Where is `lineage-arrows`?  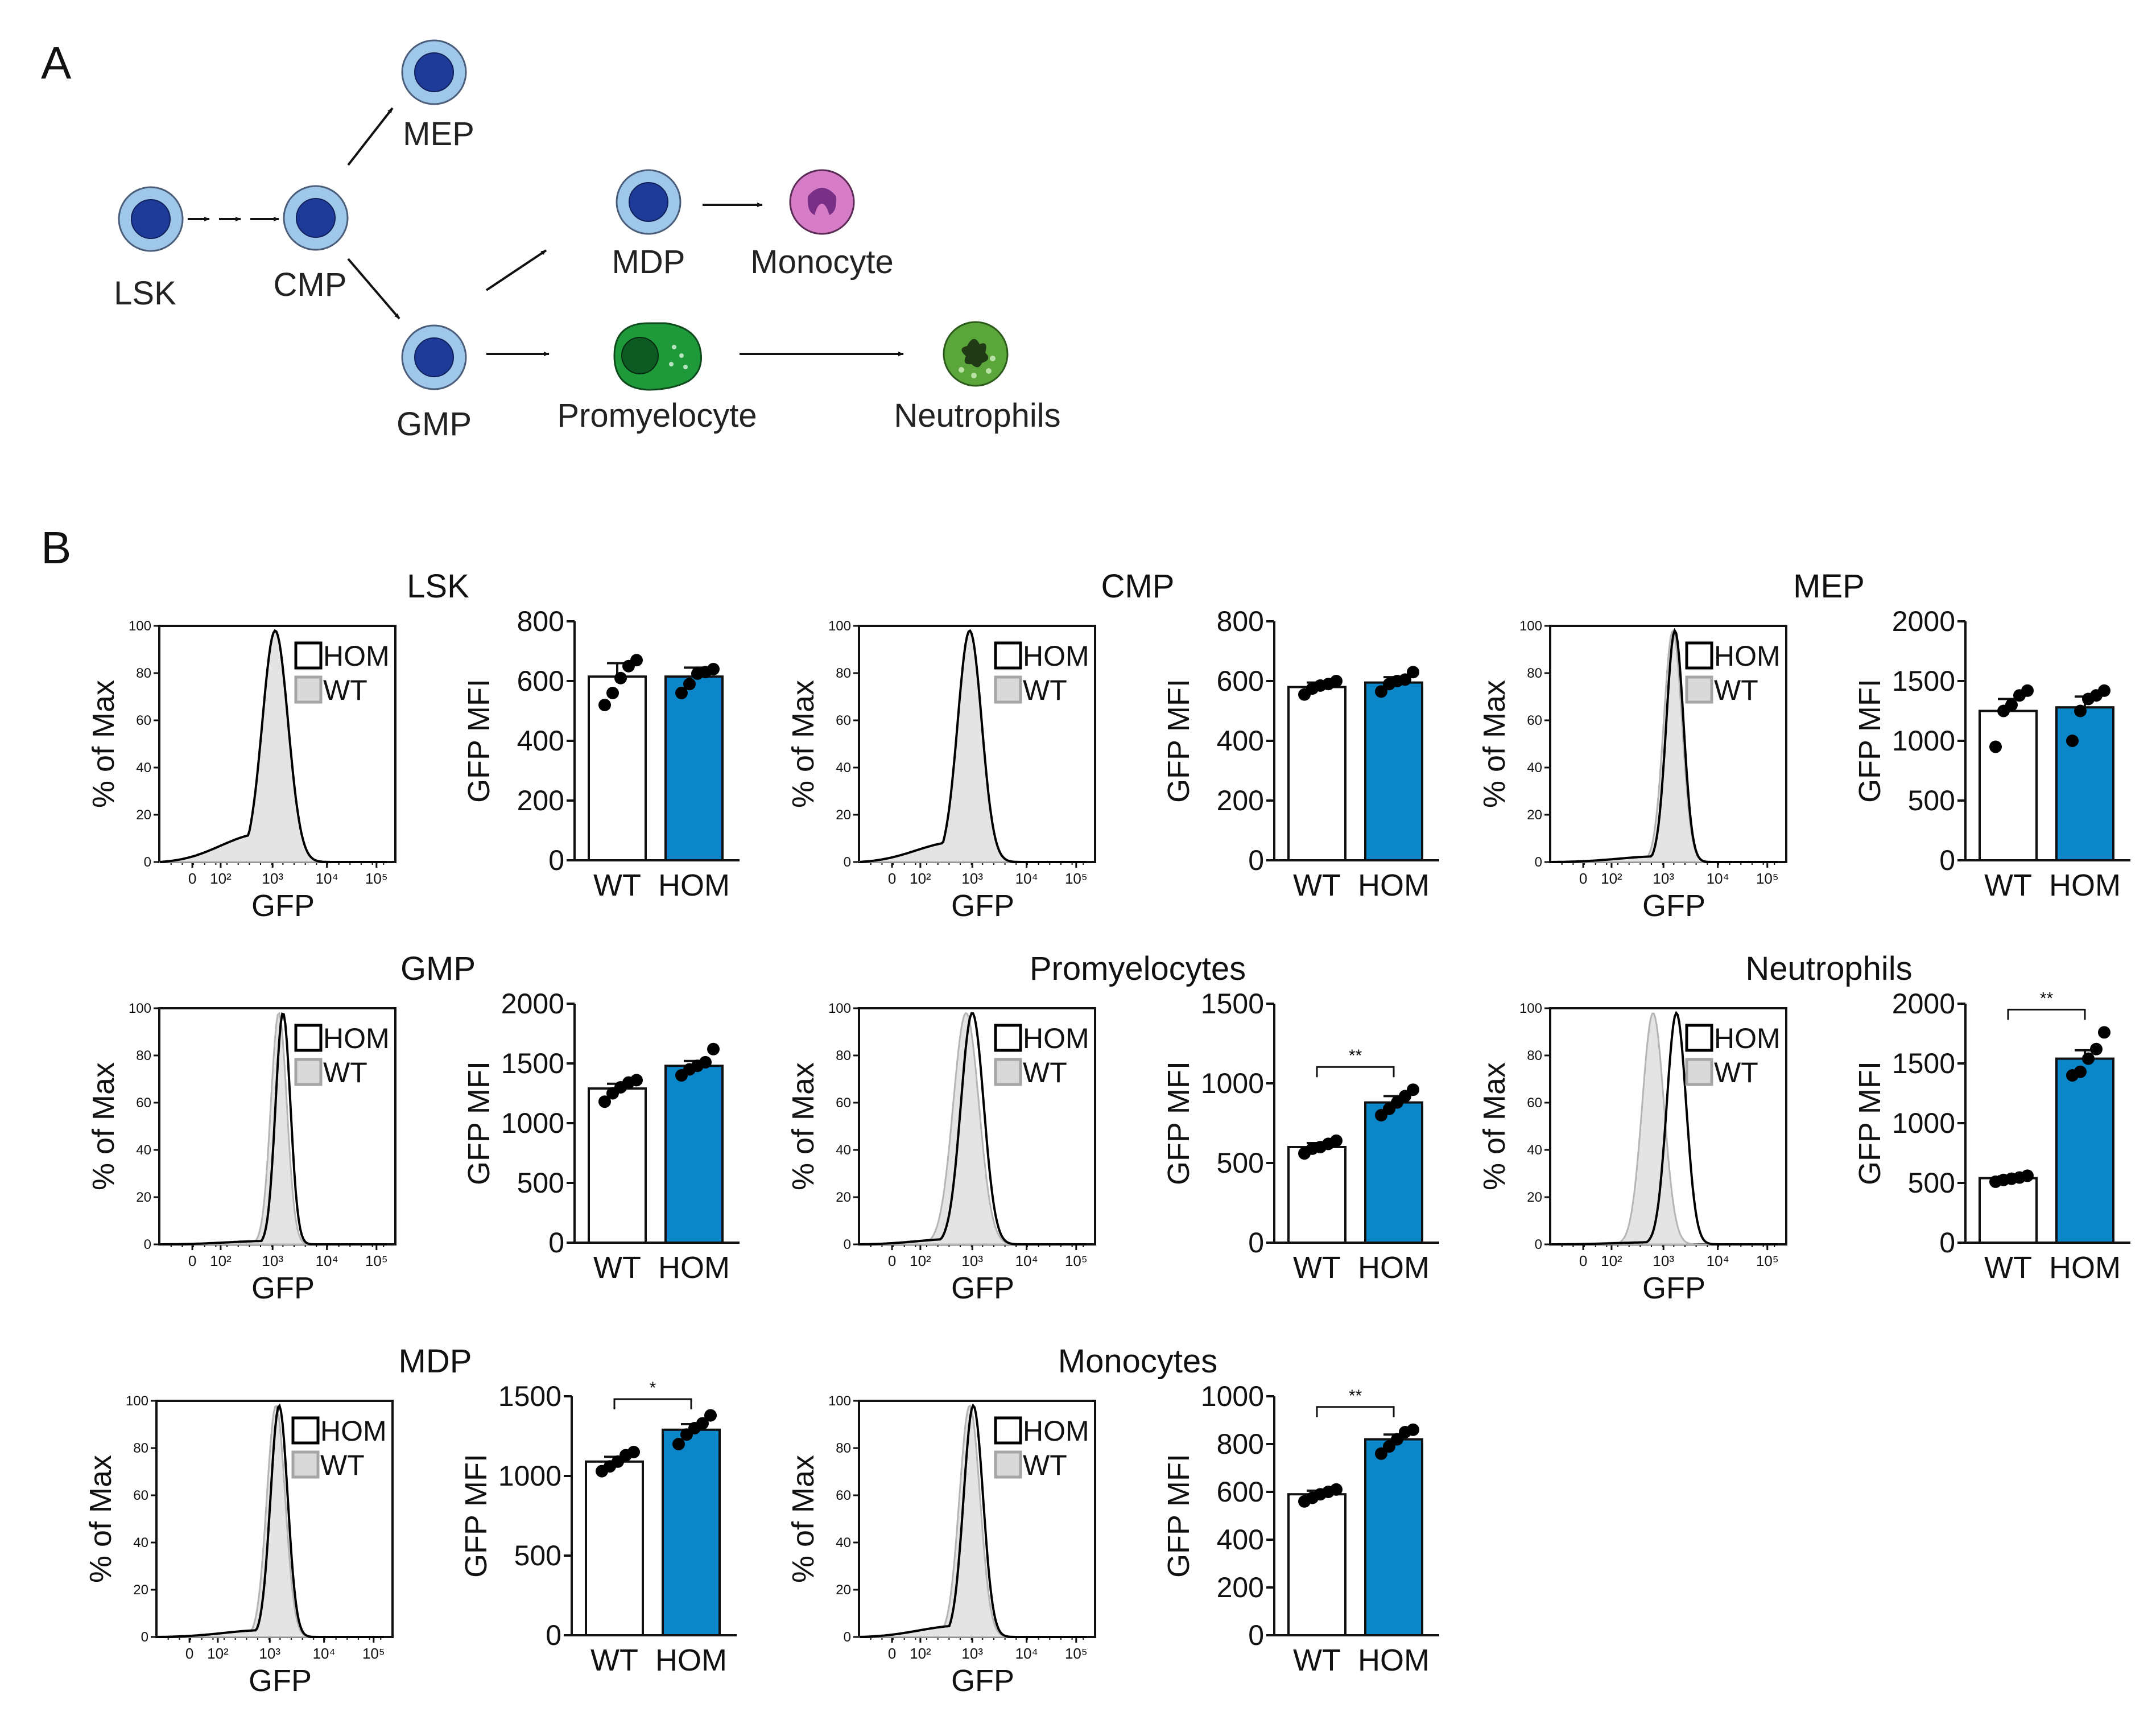 lineage-arrows is located at coordinates (546, 232).